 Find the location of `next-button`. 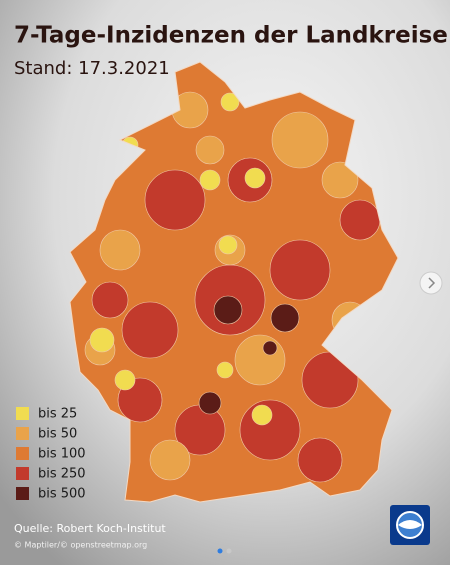

next-button is located at coordinates (431, 283).